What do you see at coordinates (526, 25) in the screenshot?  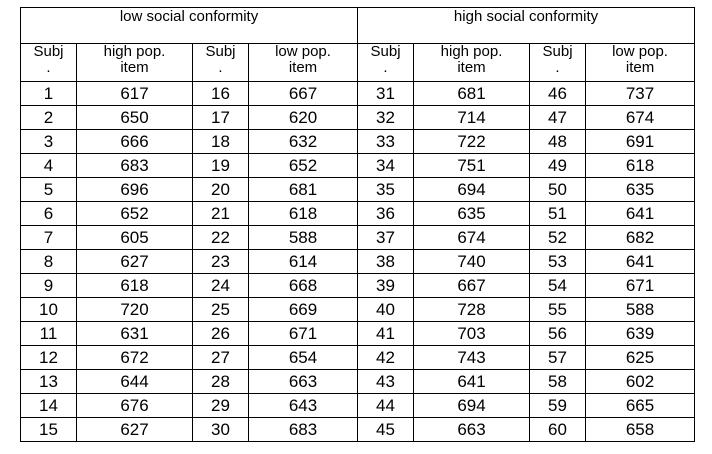 I see `group-header-high-conformity: high social conformity` at bounding box center [526, 25].